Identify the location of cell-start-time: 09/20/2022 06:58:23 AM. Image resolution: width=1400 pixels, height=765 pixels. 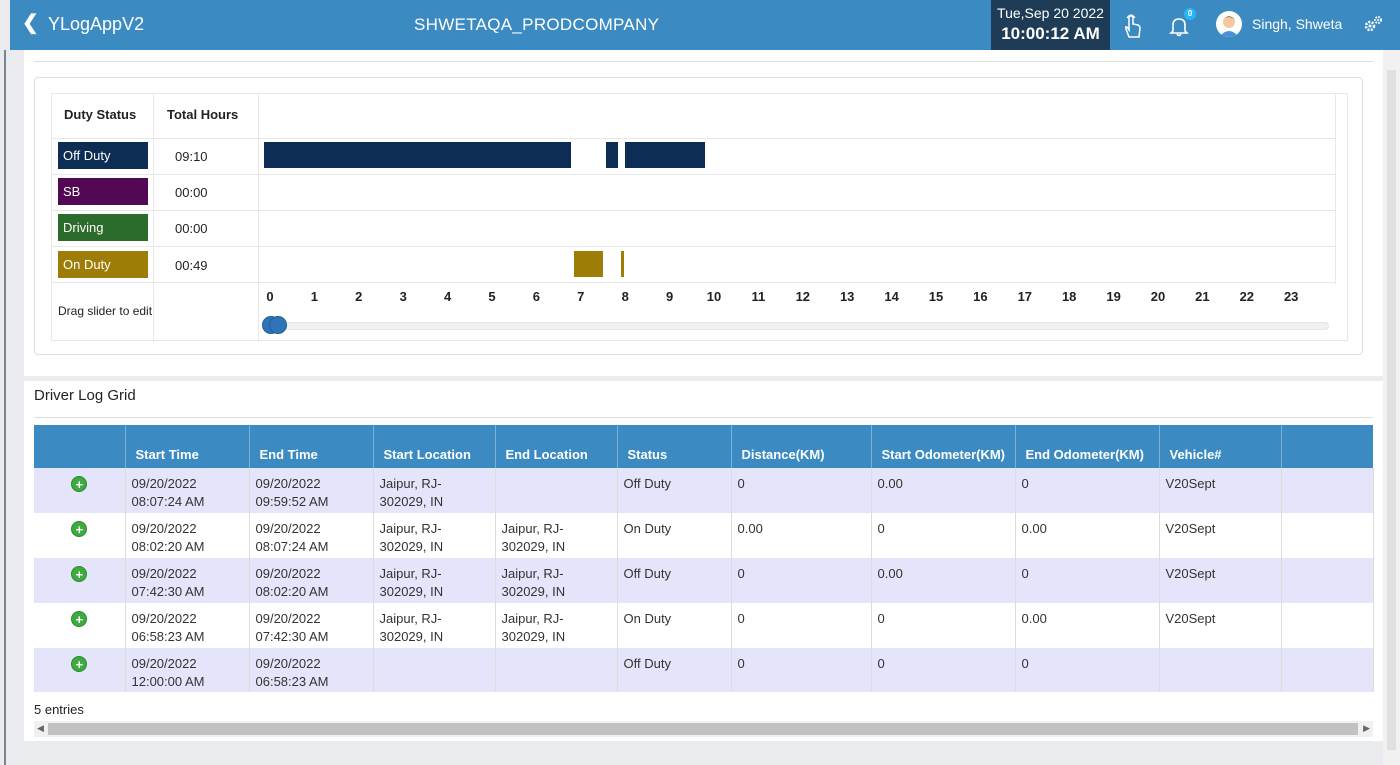
(187, 625).